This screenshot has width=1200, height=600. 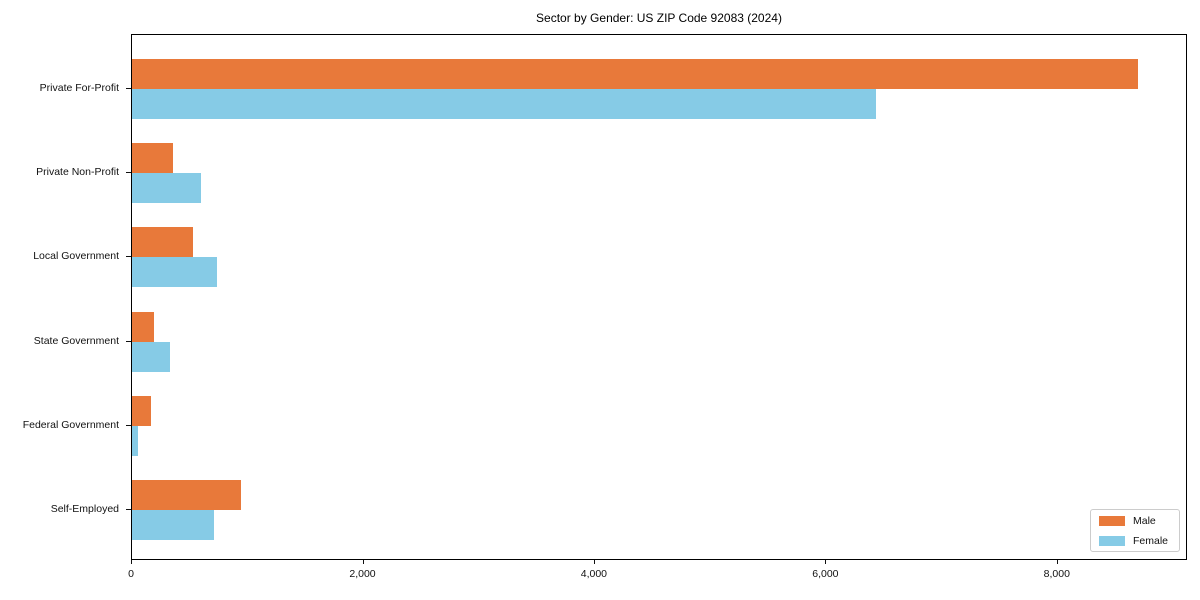 I want to click on y-tick-label-private-for-profit: Private For-Profit, so click(x=79, y=88).